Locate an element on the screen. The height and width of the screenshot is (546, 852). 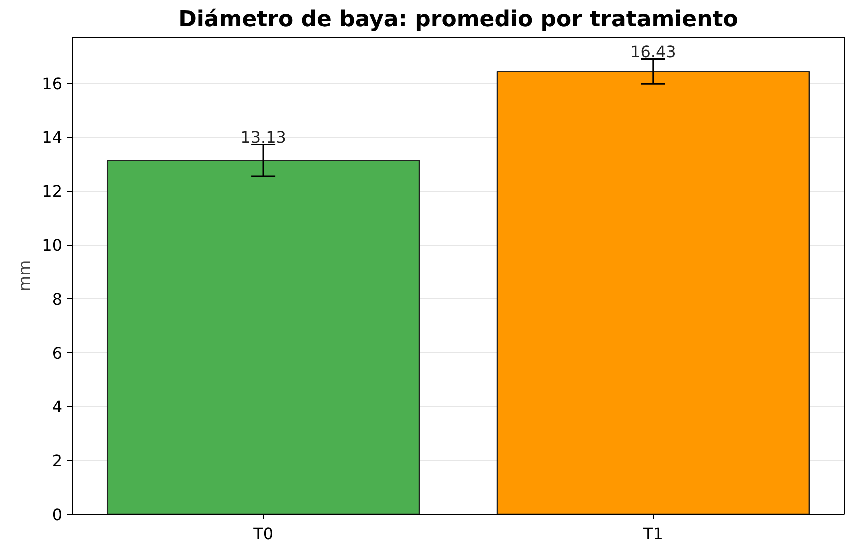
y-tick-label: 0 is located at coordinates (57, 515).